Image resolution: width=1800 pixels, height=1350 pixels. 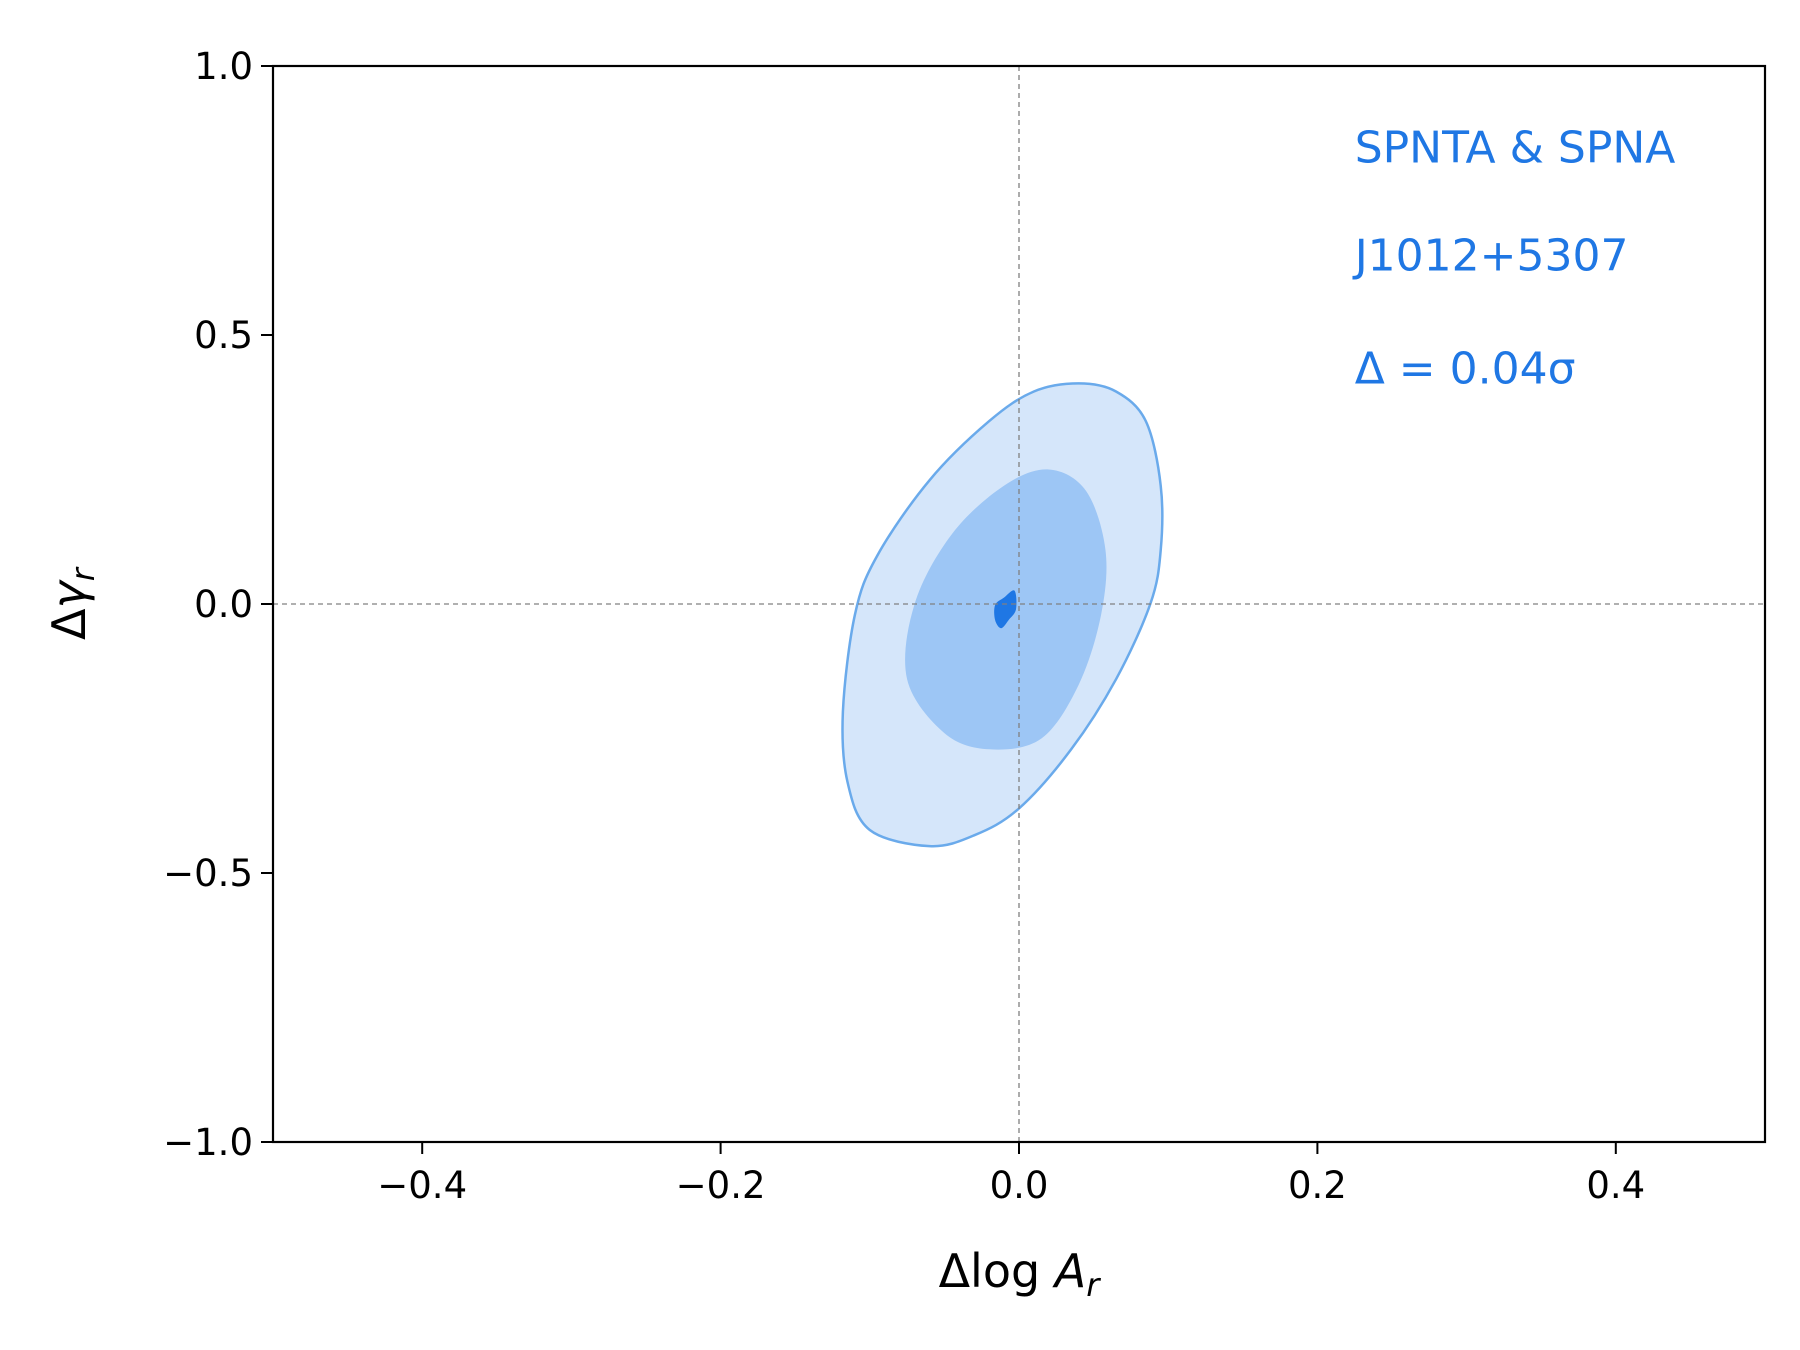 What do you see at coordinates (1490, 255) in the screenshot?
I see `annotation-text: J1012+5307` at bounding box center [1490, 255].